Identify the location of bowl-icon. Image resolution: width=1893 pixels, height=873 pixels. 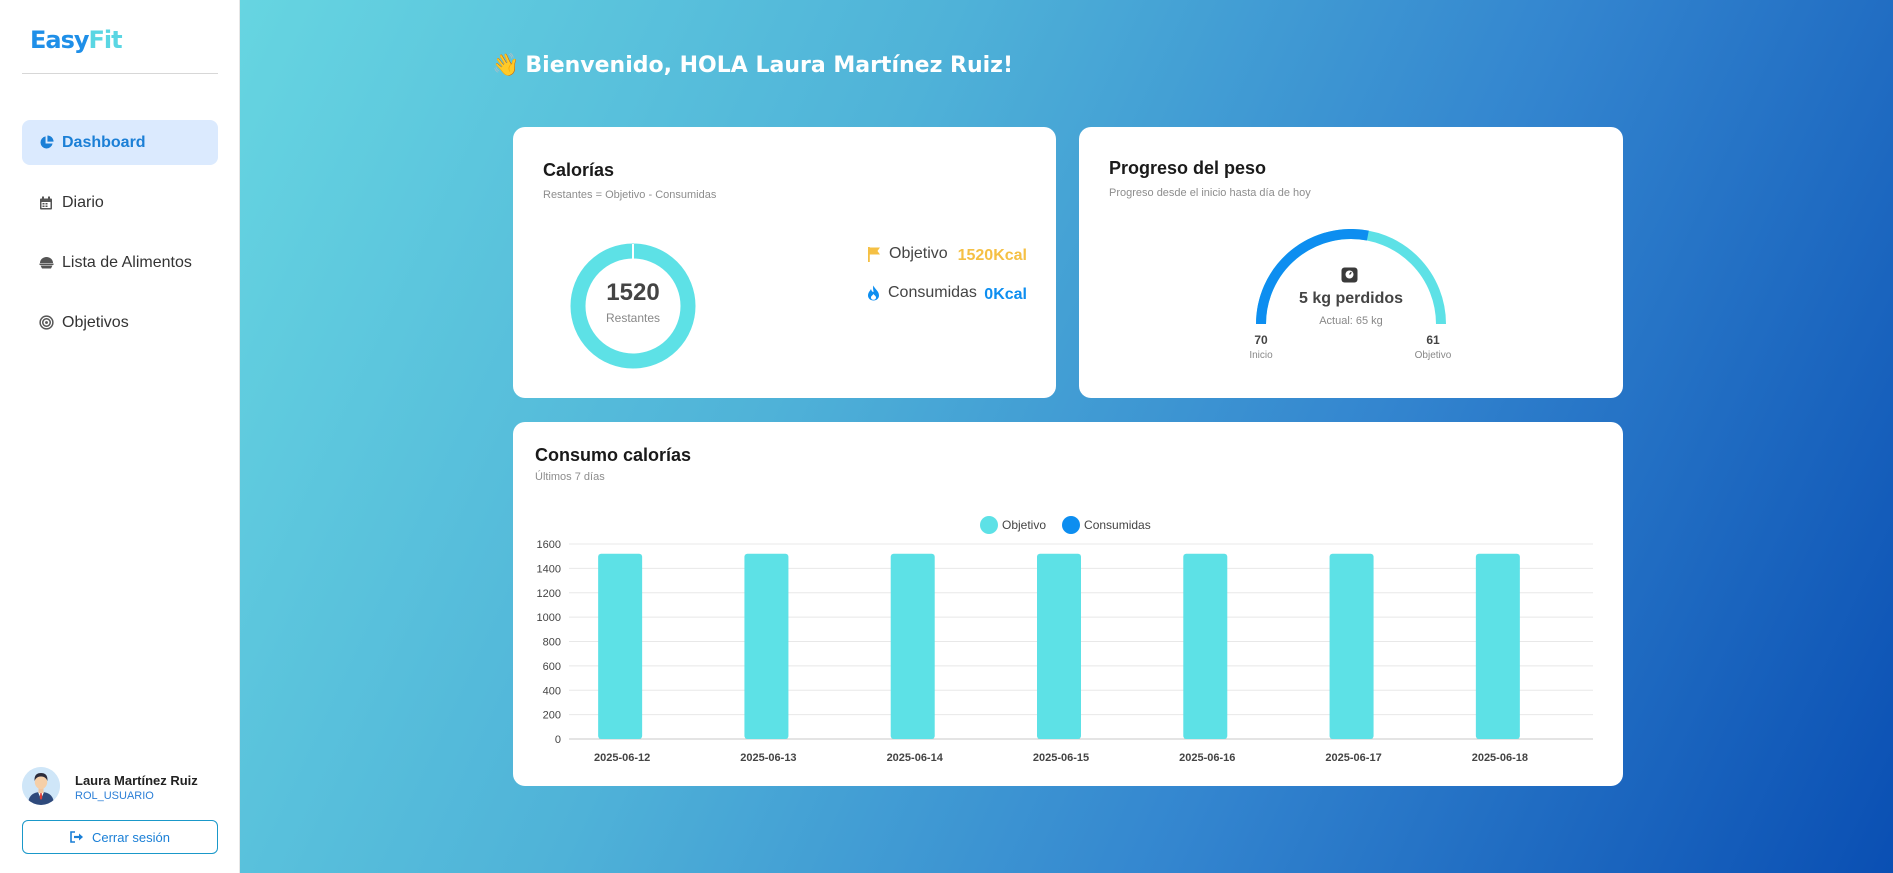
(46, 263).